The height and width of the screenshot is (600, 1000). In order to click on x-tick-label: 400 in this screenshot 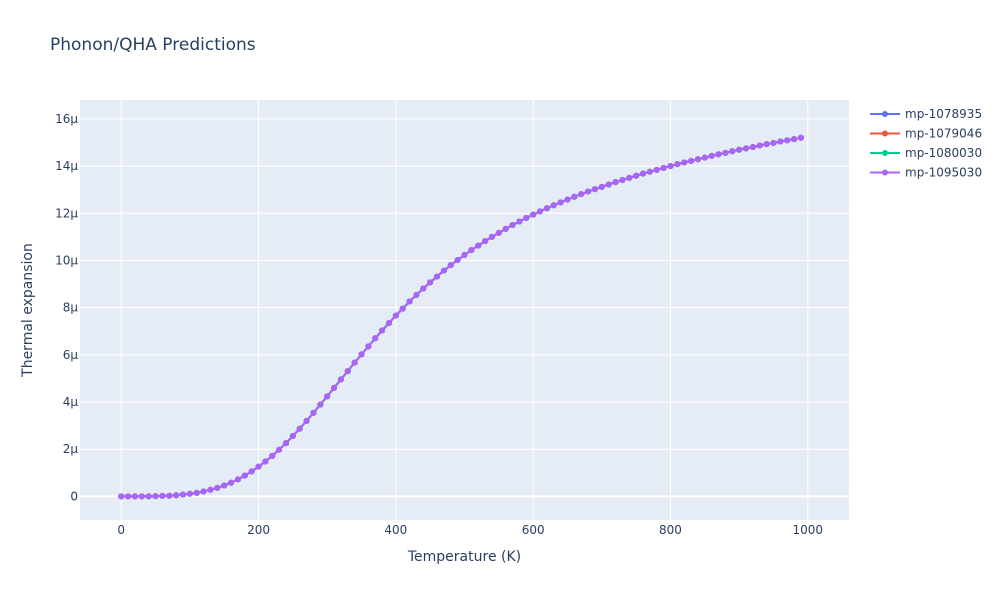, I will do `click(395, 530)`.